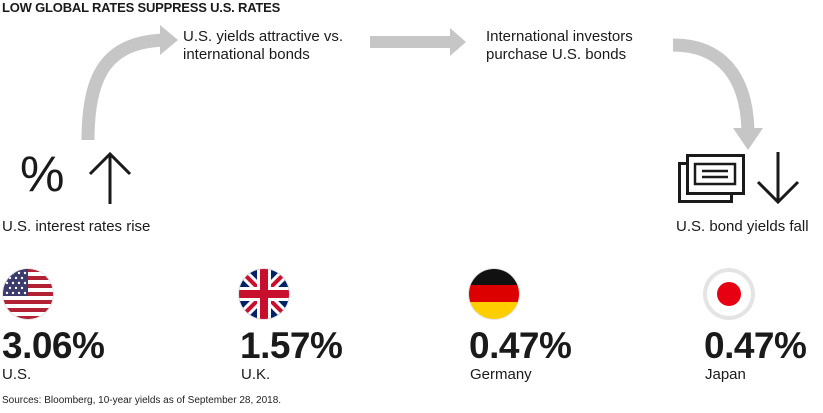 This screenshot has width=823, height=413. I want to click on step-investors-purchase-line1: International investors, so click(559, 36).